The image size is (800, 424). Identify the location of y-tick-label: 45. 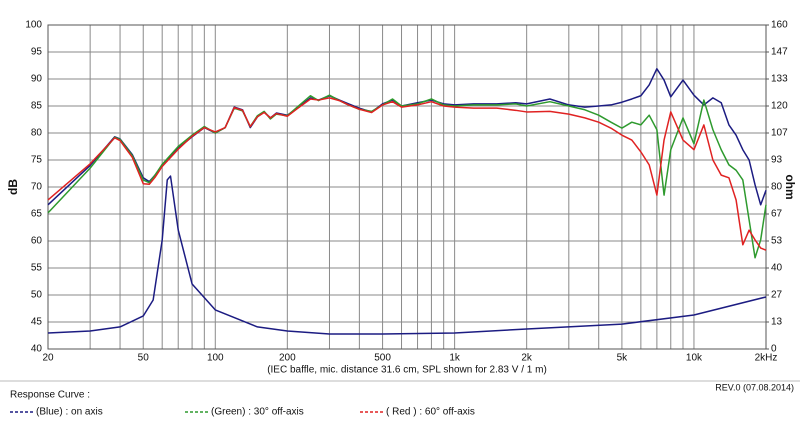
(37, 322).